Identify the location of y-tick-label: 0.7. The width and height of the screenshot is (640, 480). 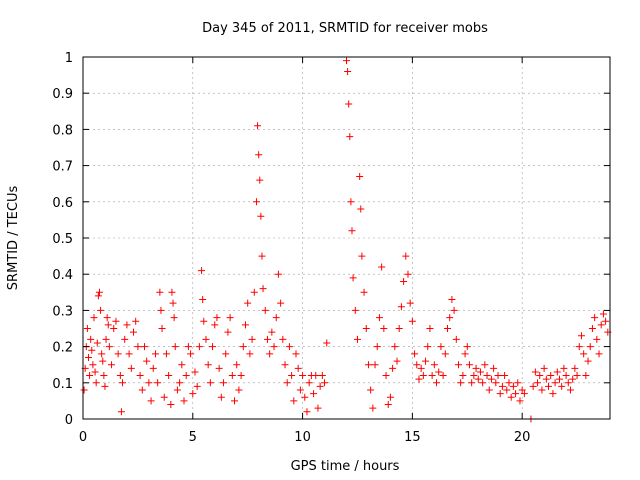
(62, 167).